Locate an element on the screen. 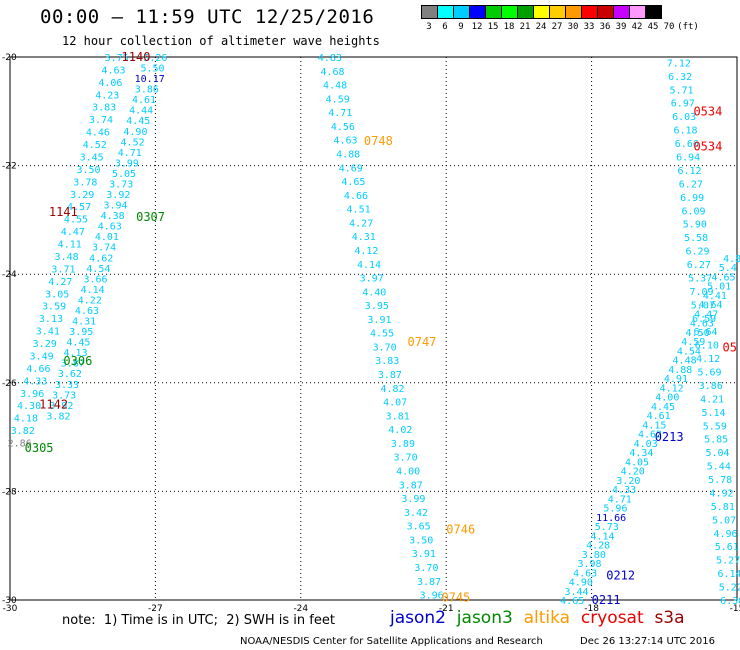 Image resolution: width=740 pixels, height=650 pixels. track-value: 3.86 is located at coordinates (711, 386).